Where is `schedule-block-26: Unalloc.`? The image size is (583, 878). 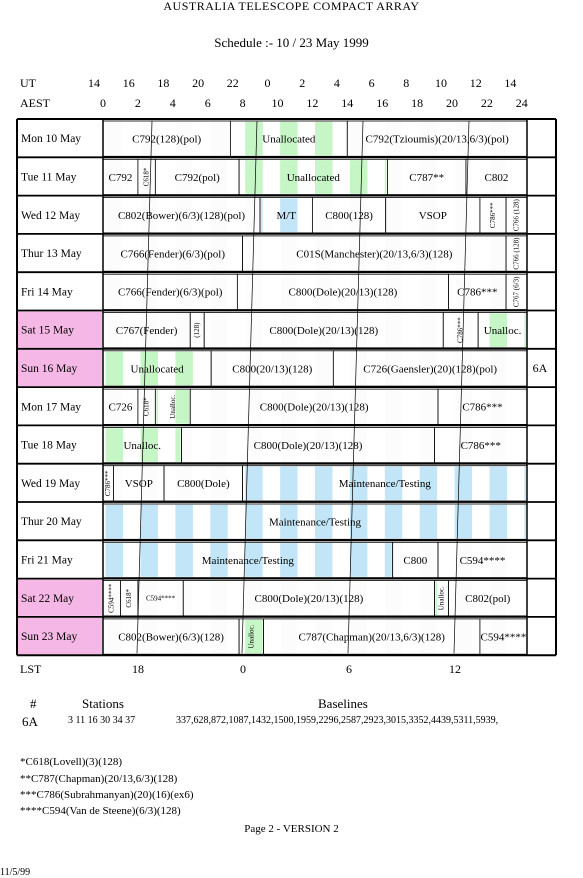
schedule-block-26: Unalloc. is located at coordinates (502, 330).